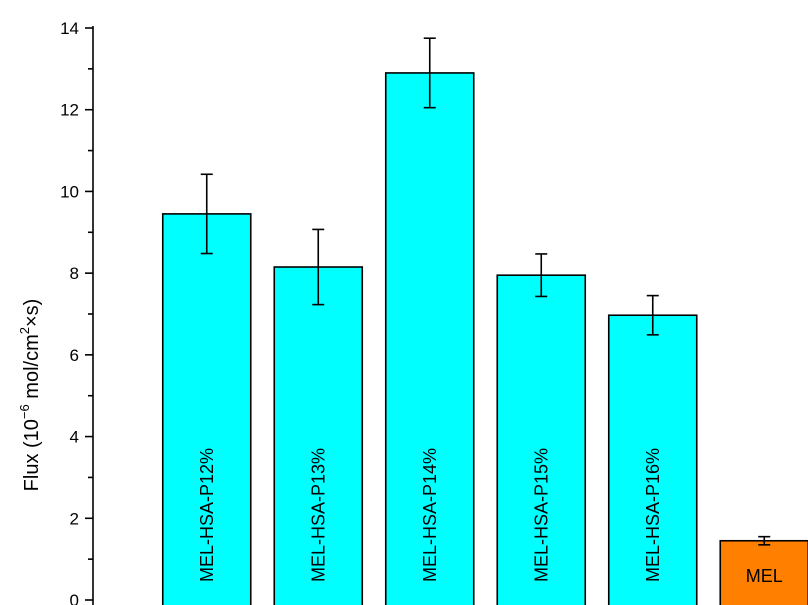 The height and width of the screenshot is (605, 808). Describe the element at coordinates (69, 191) in the screenshot. I see `y-tick-label-5: 10` at that location.